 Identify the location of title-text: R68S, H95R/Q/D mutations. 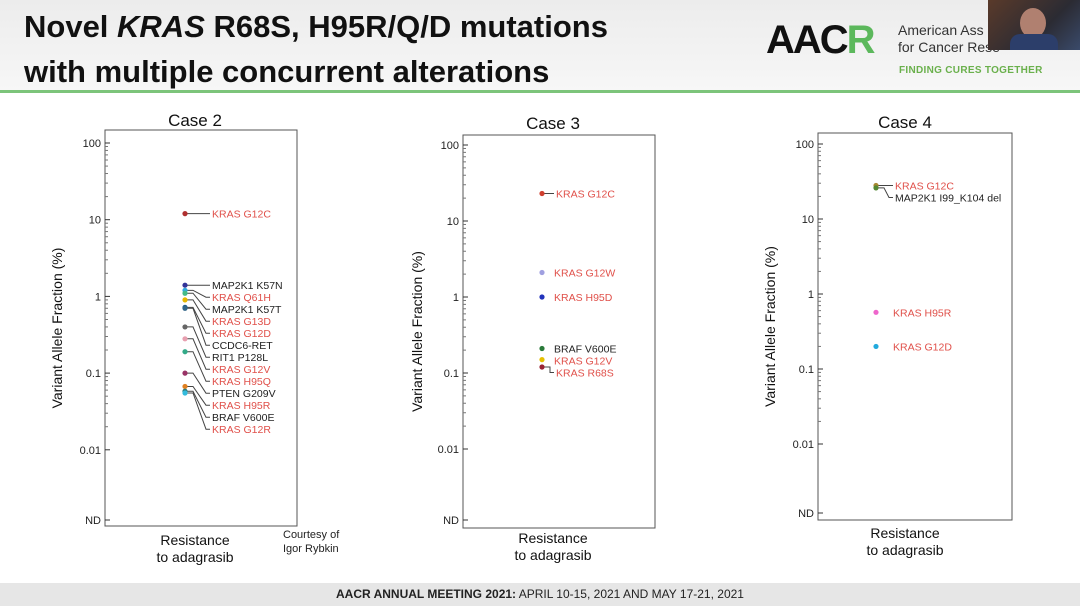
(406, 26).